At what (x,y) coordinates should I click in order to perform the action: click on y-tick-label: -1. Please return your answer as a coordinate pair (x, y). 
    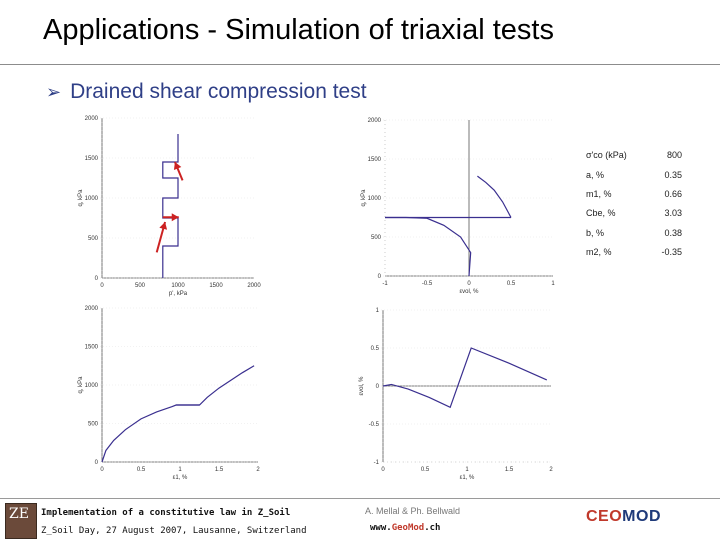
    Looking at the image, I should click on (377, 463).